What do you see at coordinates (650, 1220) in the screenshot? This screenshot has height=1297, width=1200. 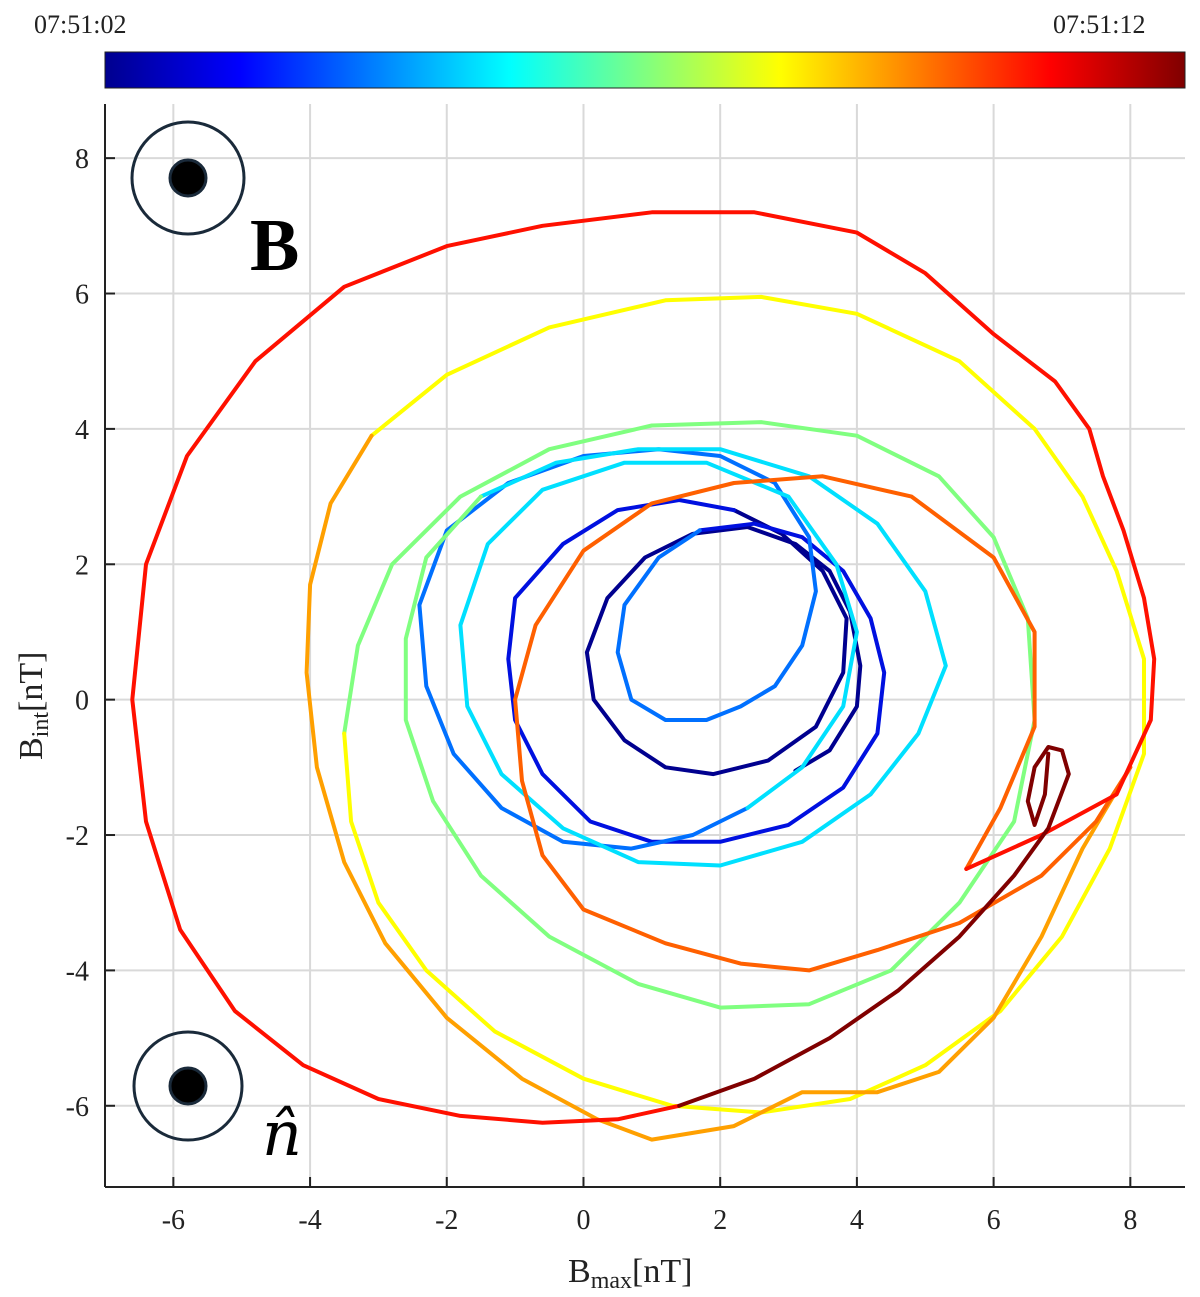 I see `x-tick-labels: -6 -4 -2 0 2 4 6 8` at bounding box center [650, 1220].